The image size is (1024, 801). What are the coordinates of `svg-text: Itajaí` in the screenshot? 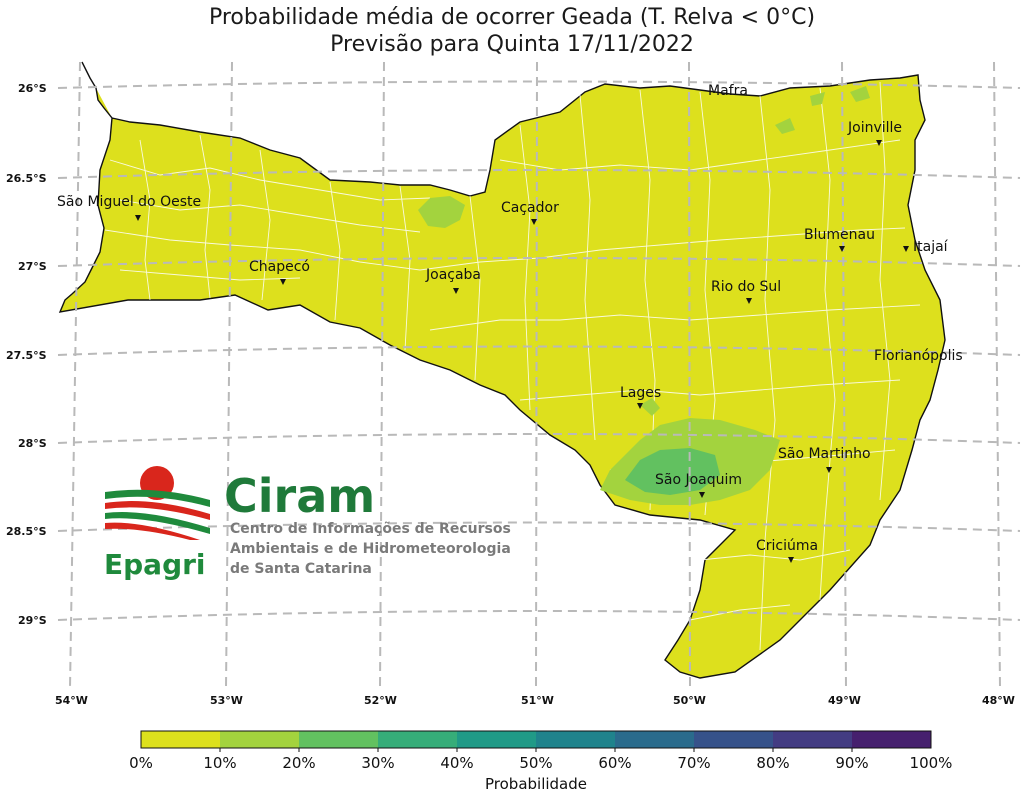 It's located at (931, 247).